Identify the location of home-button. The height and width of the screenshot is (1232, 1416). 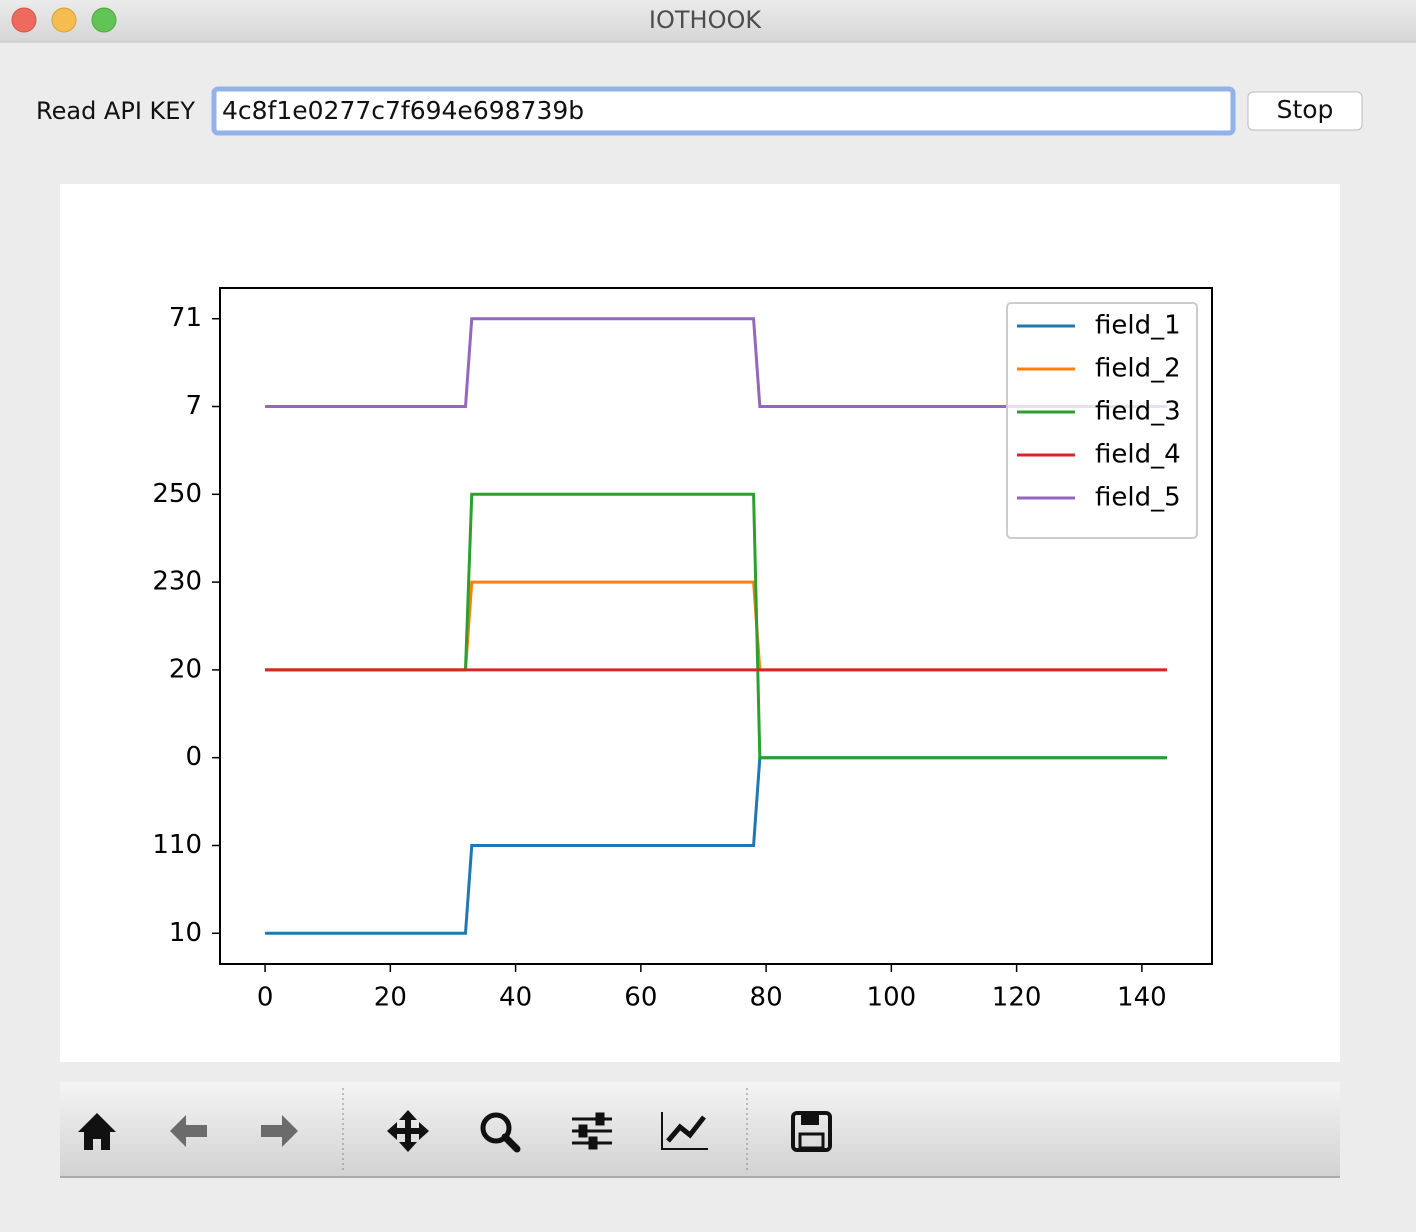
(97, 1131).